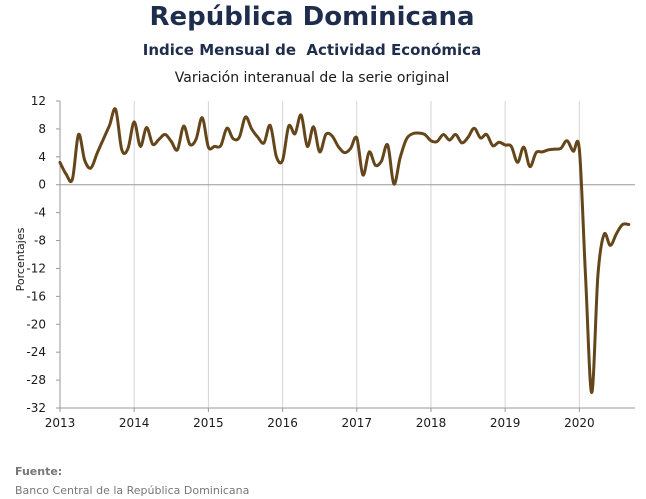 The height and width of the screenshot is (499, 646). What do you see at coordinates (43, 254) in the screenshot?
I see `y-axis-ticks: 12 8 4 0 -4 -8 -12 -16 -20 -24 -28 -32` at bounding box center [43, 254].